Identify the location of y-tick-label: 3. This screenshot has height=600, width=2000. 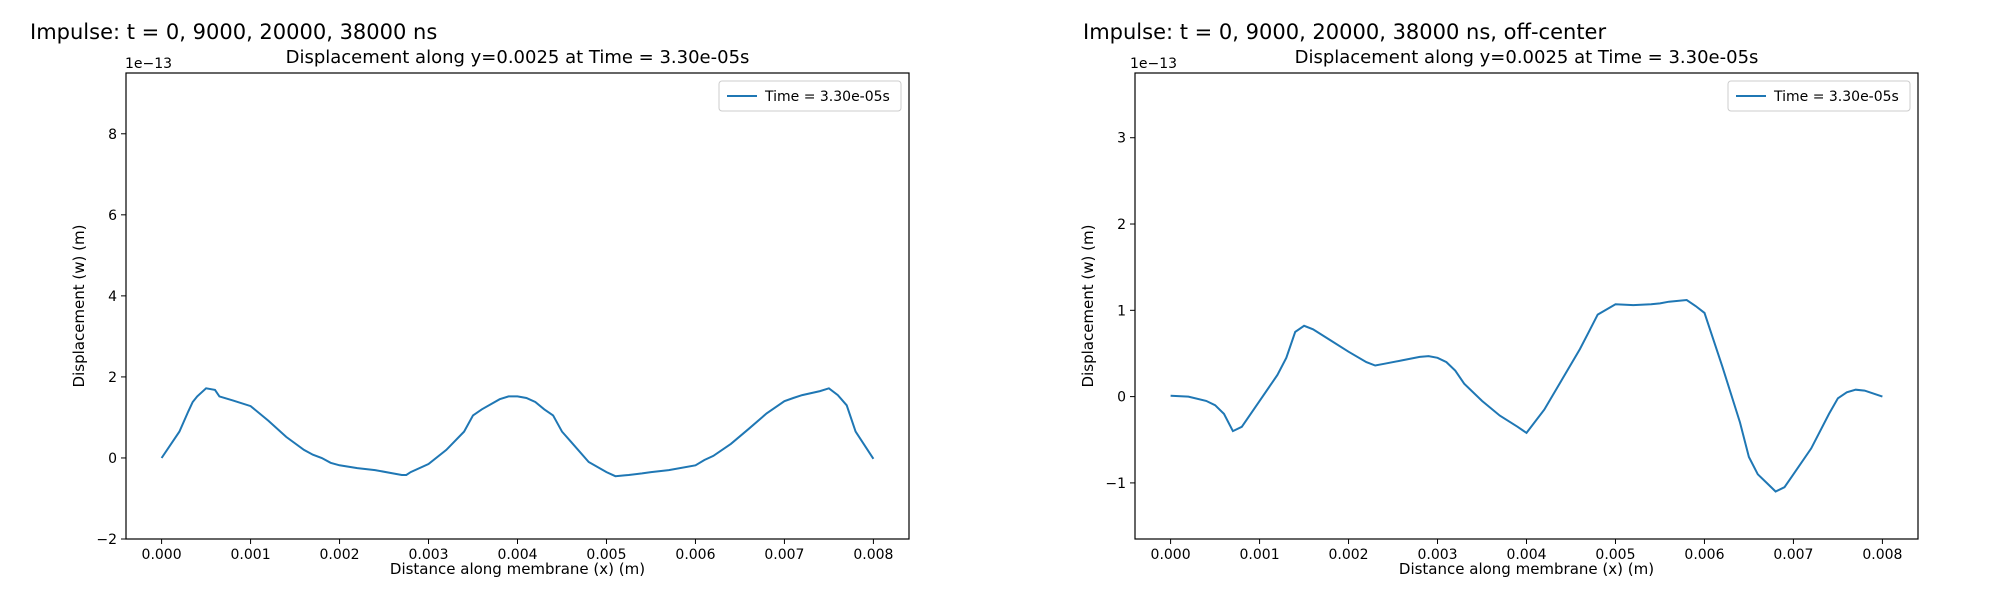
(1121, 139).